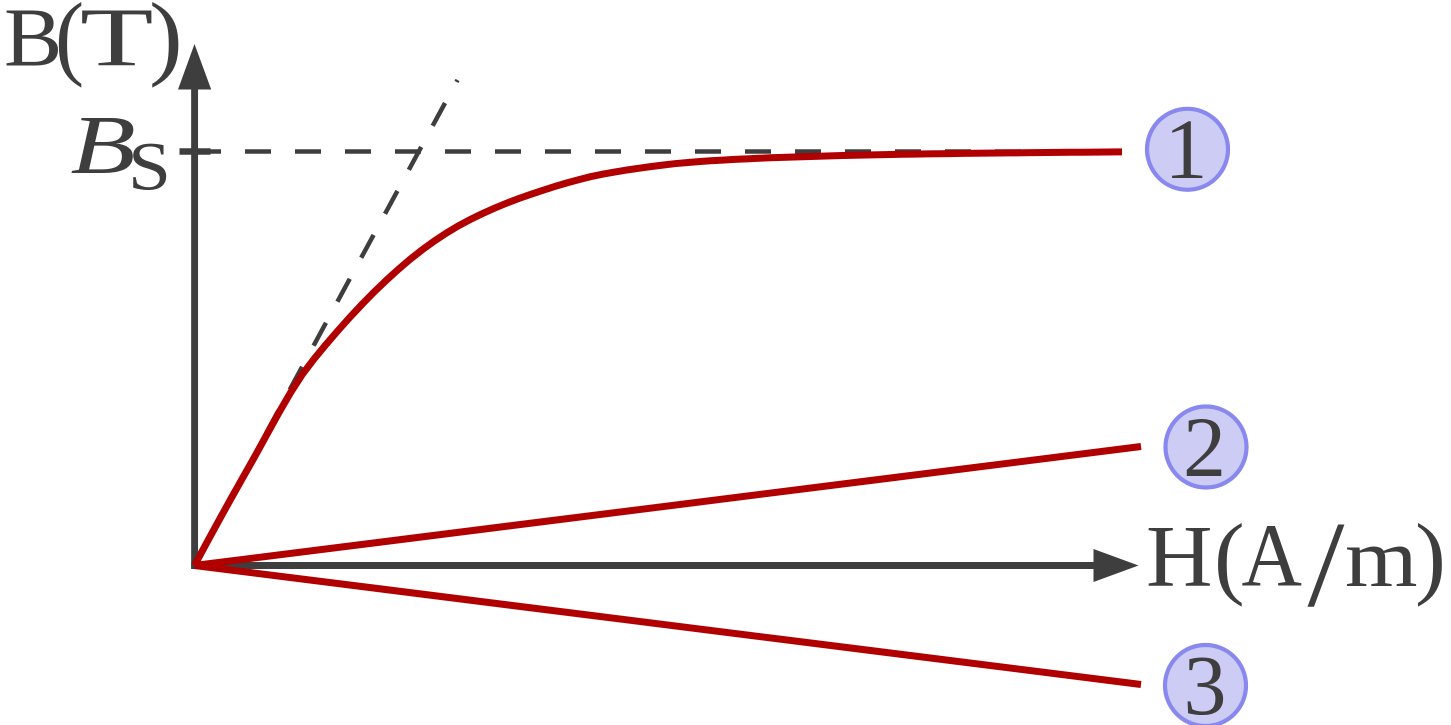  I want to click on svg-text: A, so click(1272, 555).